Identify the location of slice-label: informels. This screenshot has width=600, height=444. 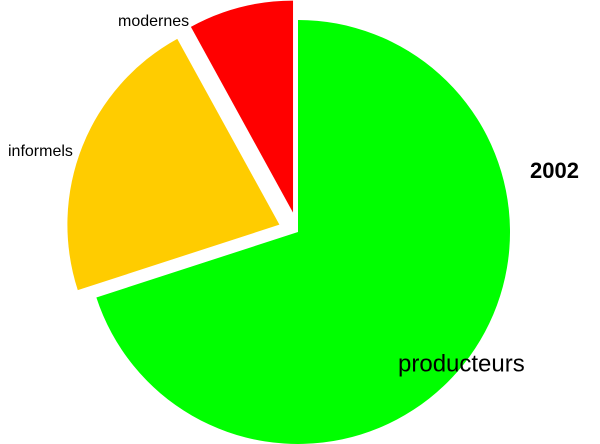
(40, 151).